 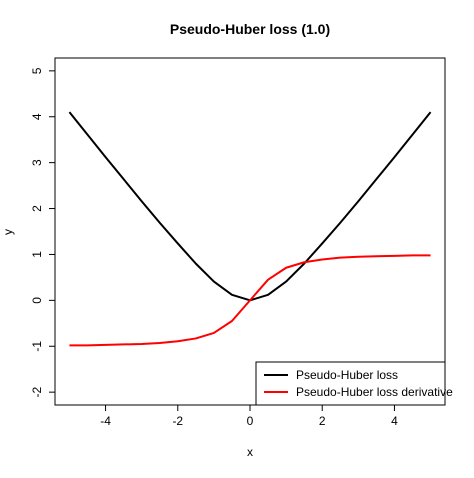 I want to click on x-tick-label: 2, so click(x=322, y=421).